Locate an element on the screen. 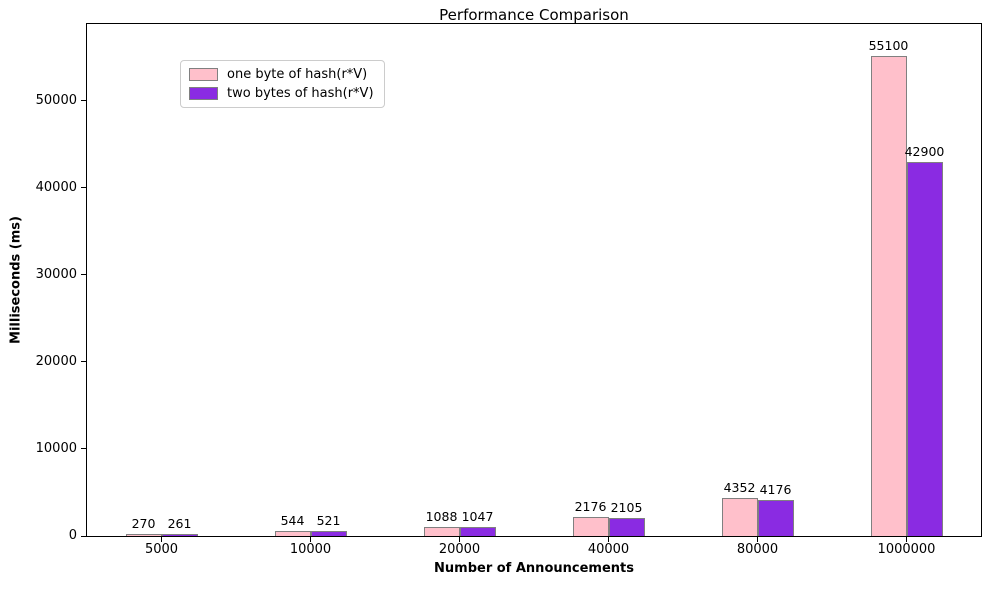  chart-title: Performance Comparison is located at coordinates (534, 15).